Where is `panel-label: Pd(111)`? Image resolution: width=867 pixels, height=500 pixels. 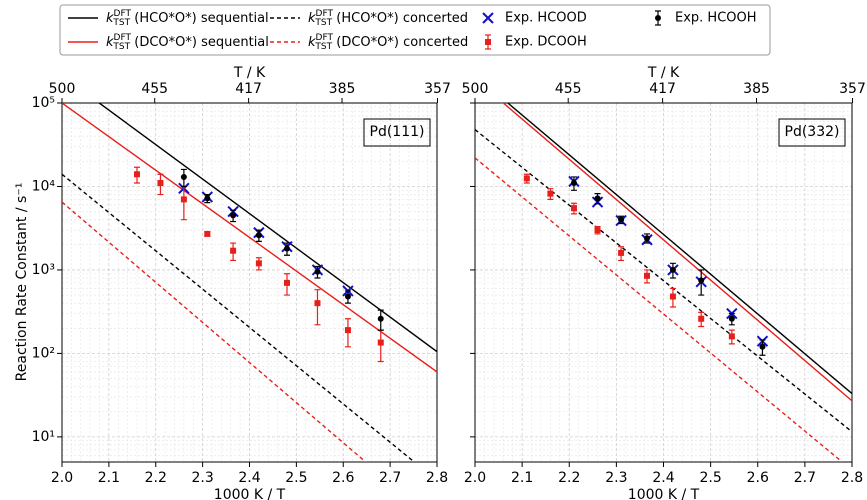
panel-label: Pd(111) is located at coordinates (397, 132).